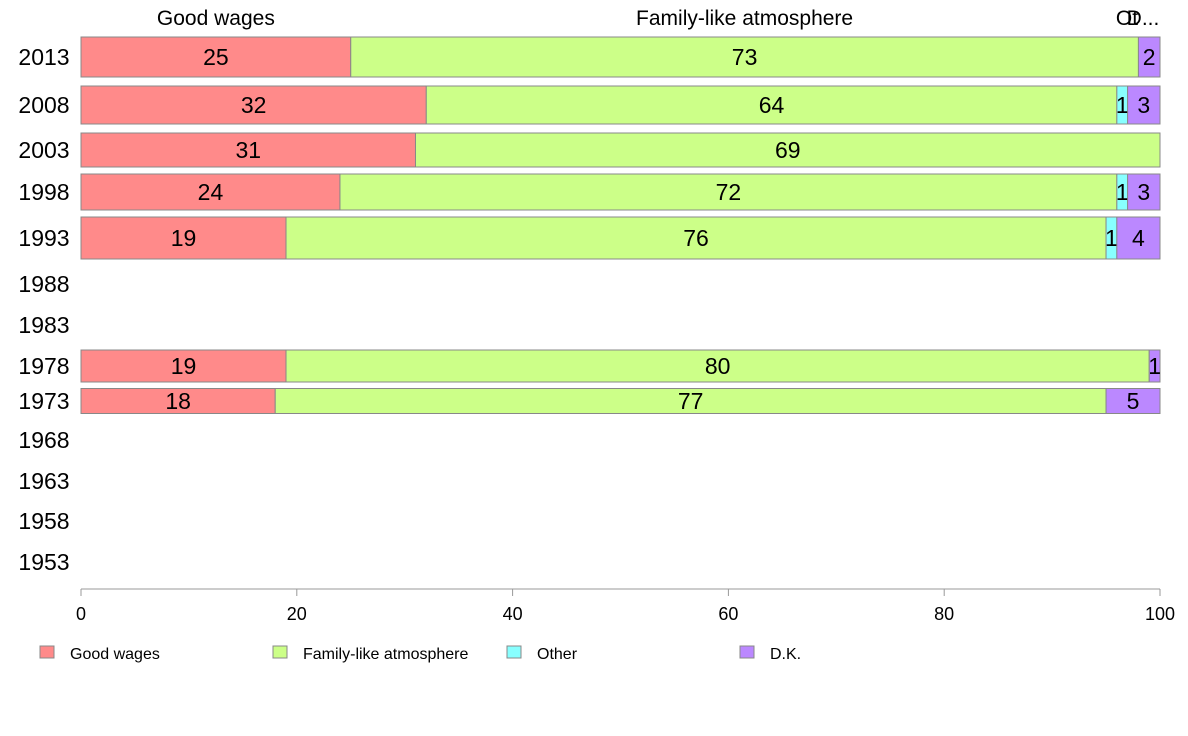 The width and height of the screenshot is (1188, 736). I want to click on value-label-1973-good-wages: 18, so click(178, 401).